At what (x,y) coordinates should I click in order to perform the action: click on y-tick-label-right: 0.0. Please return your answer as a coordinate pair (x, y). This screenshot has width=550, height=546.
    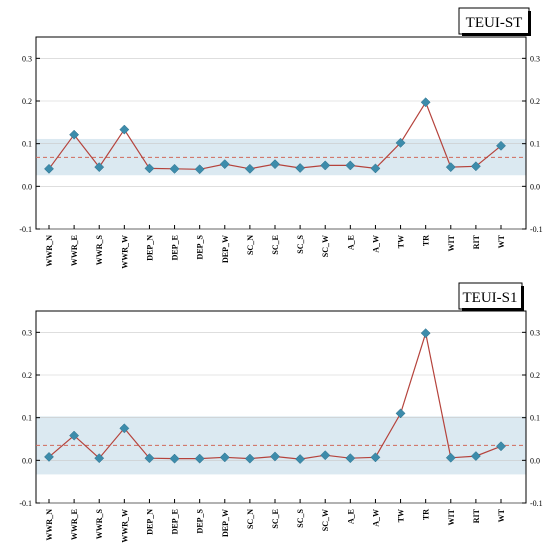
    Looking at the image, I should click on (535, 186).